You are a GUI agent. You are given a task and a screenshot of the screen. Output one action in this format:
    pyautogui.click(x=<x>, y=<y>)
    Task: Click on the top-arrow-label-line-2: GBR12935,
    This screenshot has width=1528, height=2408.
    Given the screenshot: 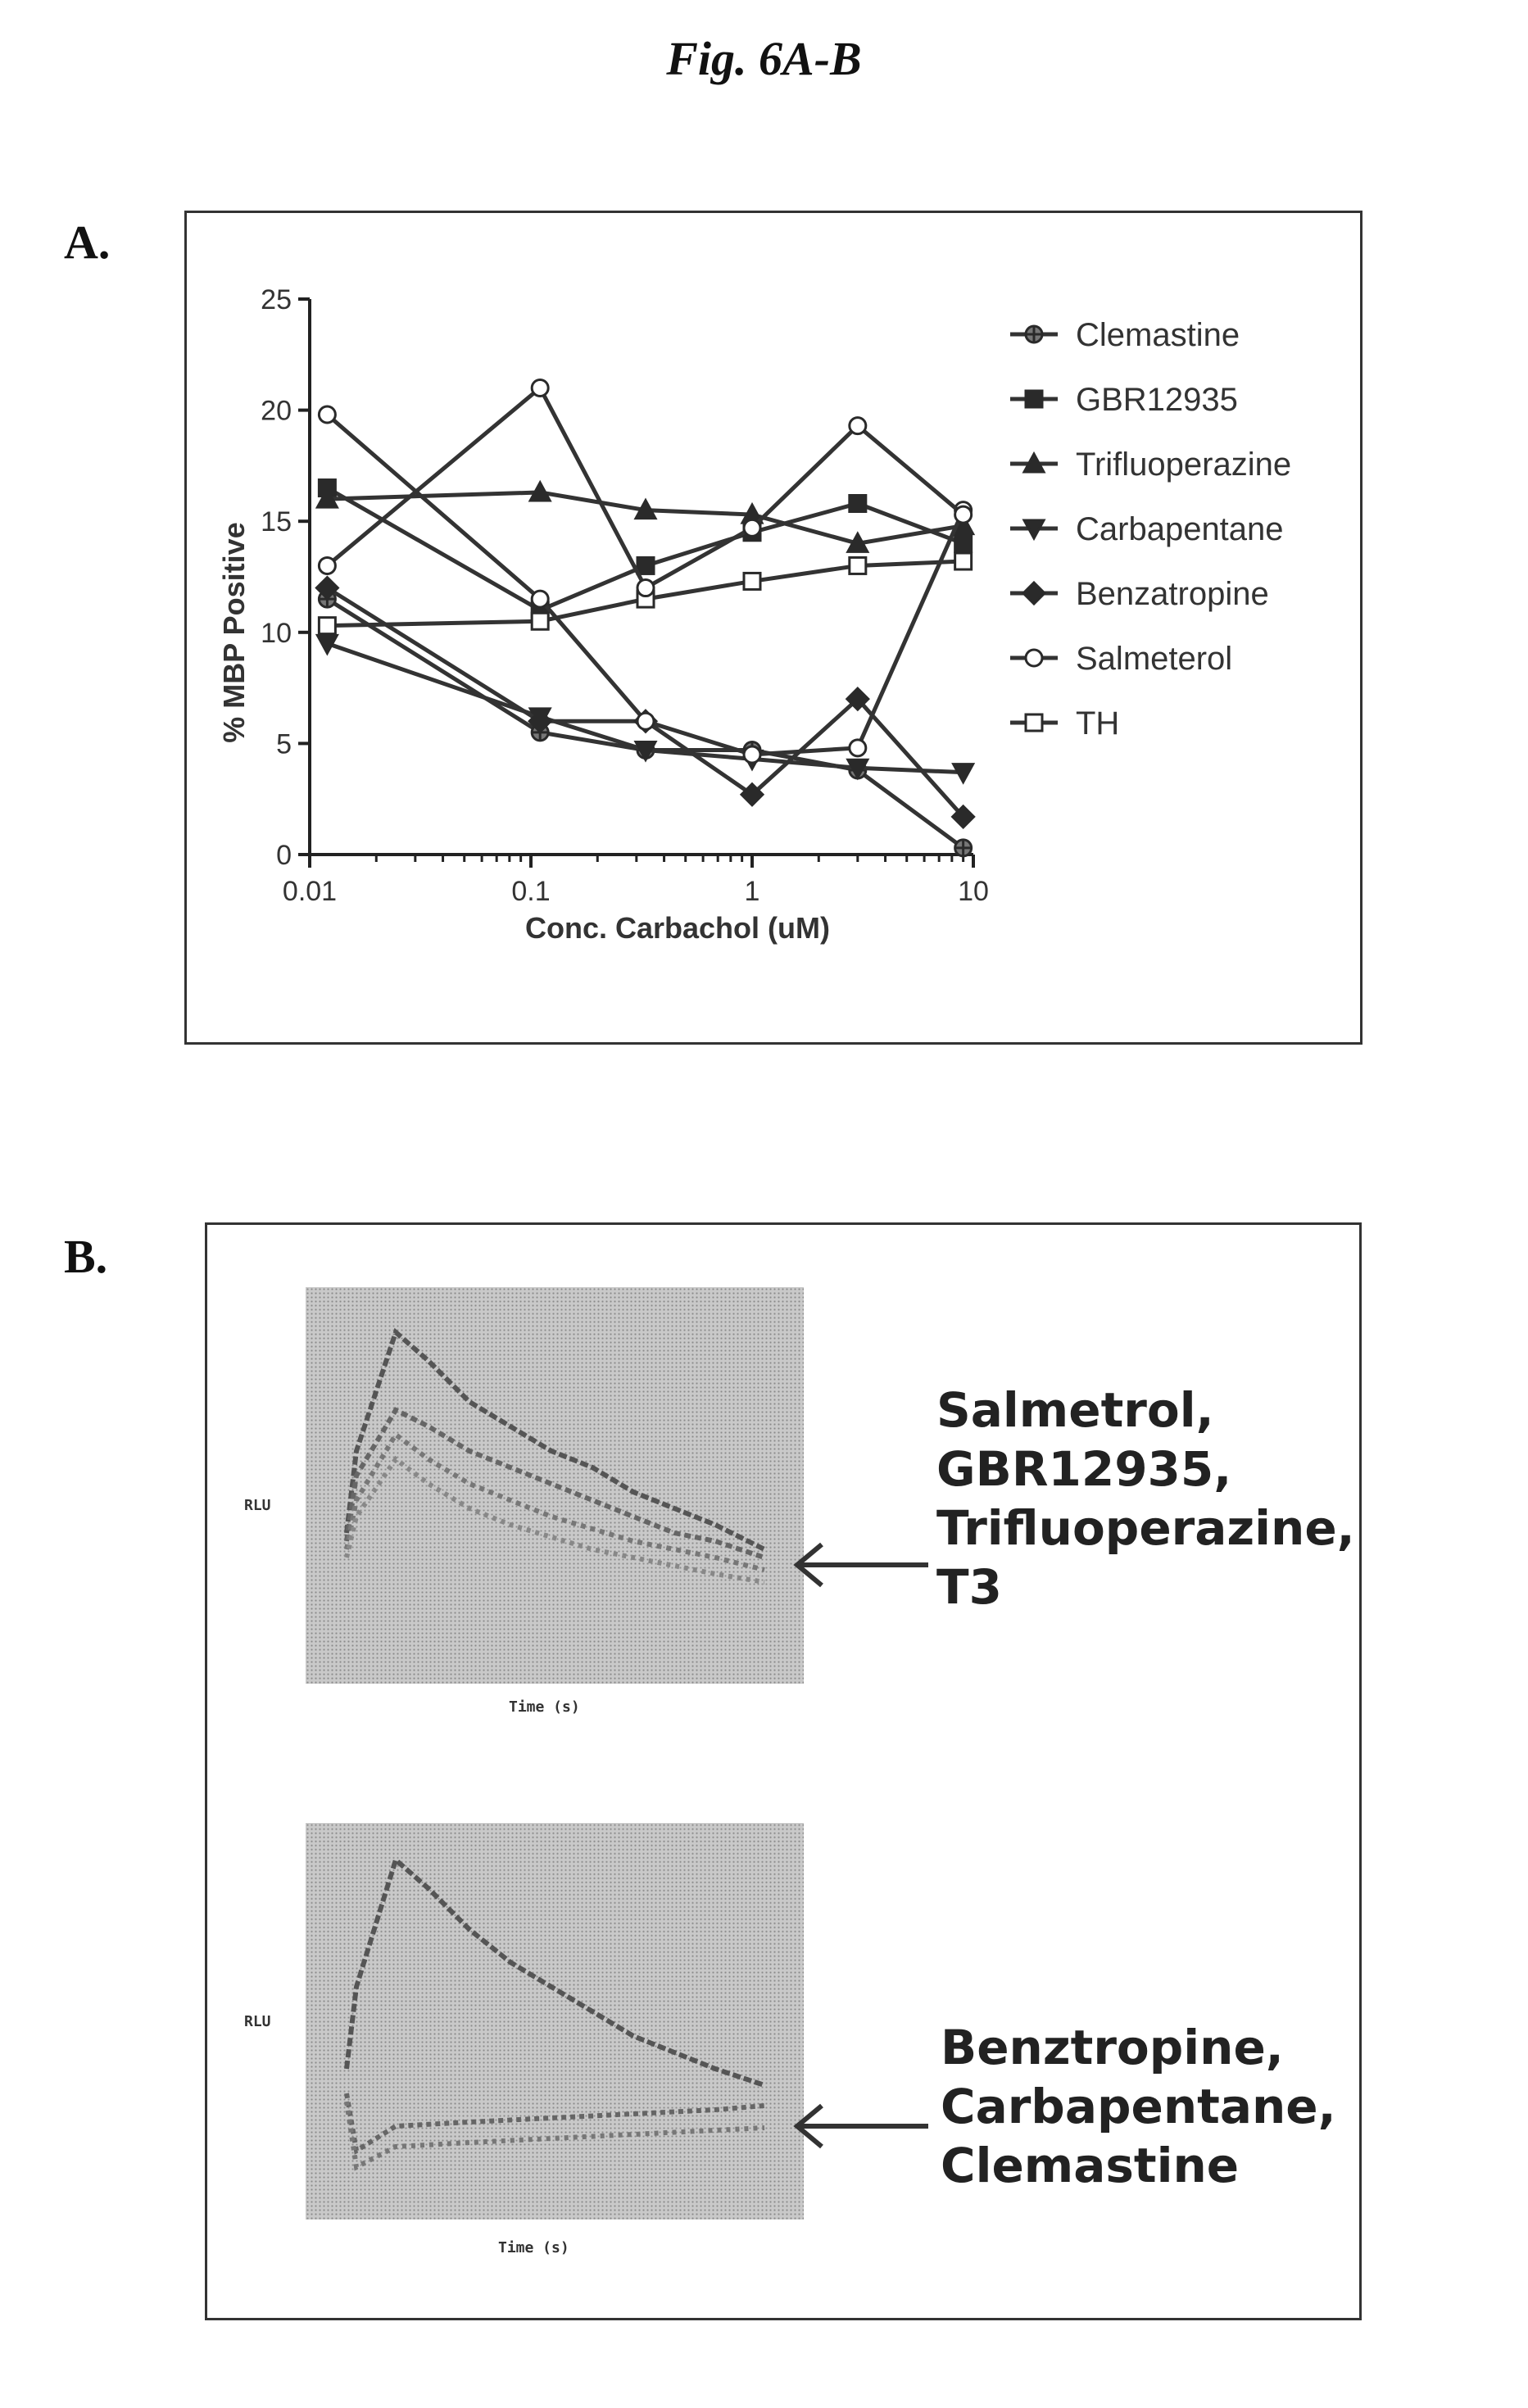 What is the action you would take?
    pyautogui.click(x=1084, y=1469)
    